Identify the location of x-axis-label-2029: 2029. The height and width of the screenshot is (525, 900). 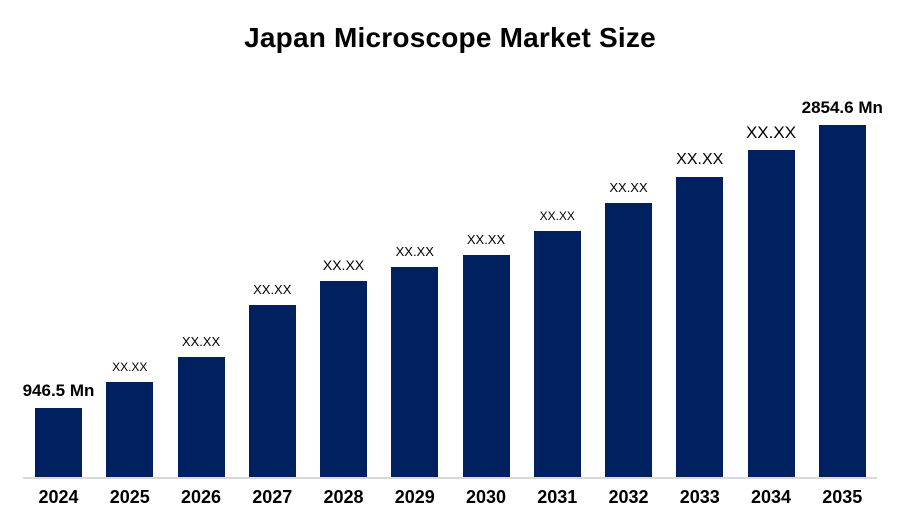
(414, 497).